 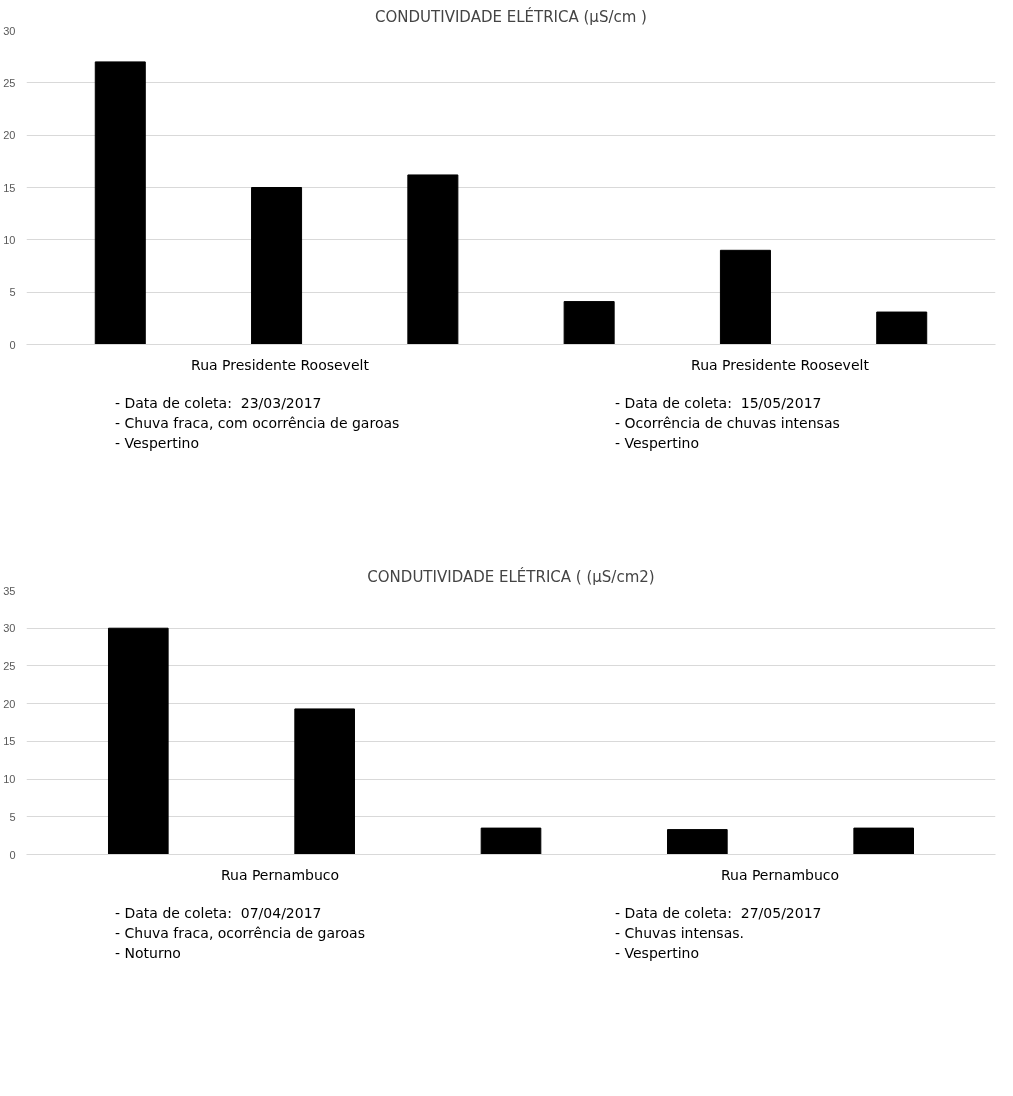 What do you see at coordinates (511, 16) in the screenshot?
I see `chart-title: CONDUTIVIDADE ELÉTRICA (µS/cm )` at bounding box center [511, 16].